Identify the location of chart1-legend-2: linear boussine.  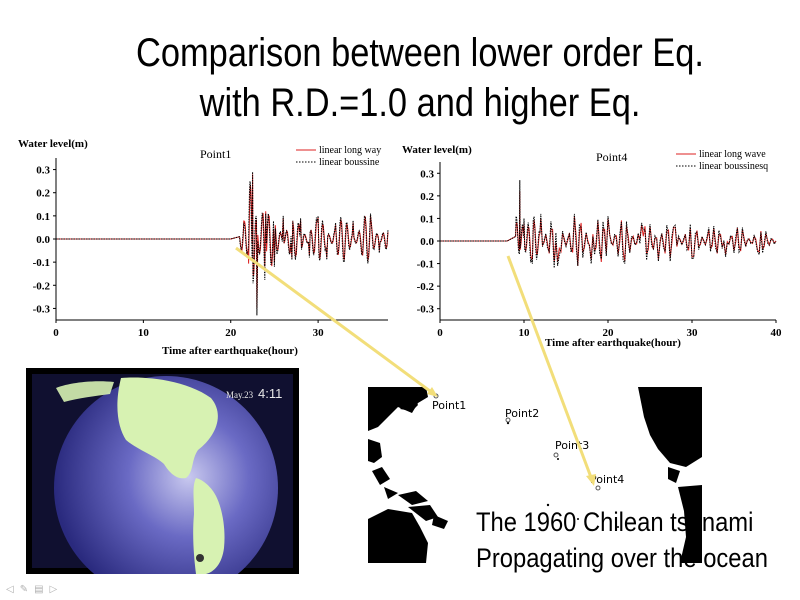
(349, 162).